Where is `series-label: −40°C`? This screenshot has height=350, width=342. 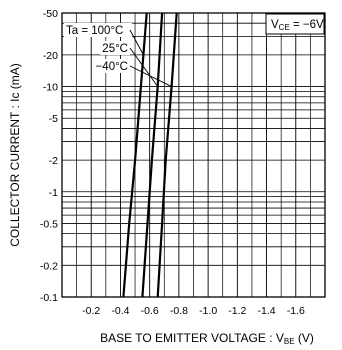 series-label: −40°C is located at coordinates (112, 67).